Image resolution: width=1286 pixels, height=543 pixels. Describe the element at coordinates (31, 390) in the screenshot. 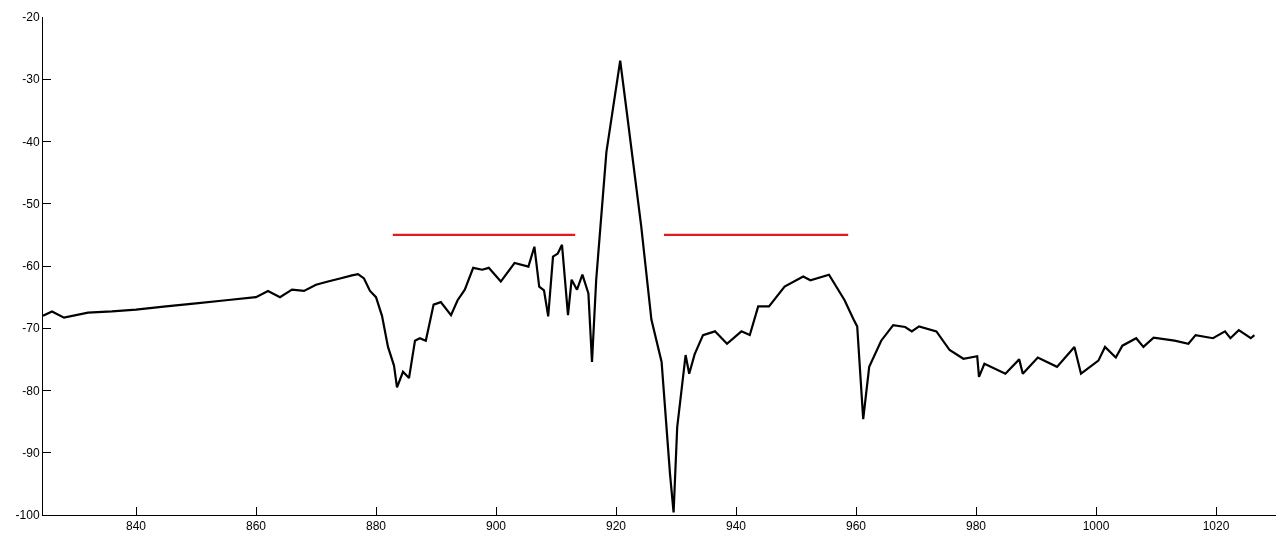

I see `y-tick-label: -80` at that location.